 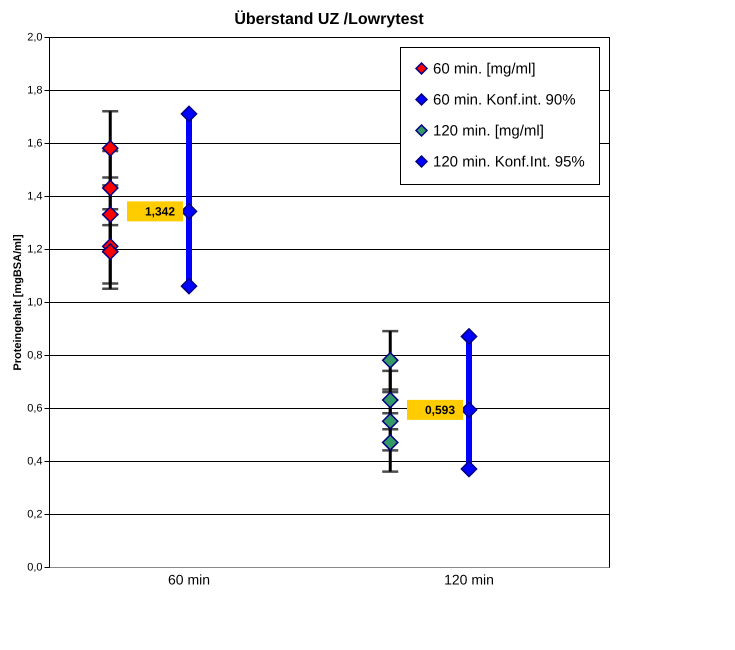 I want to click on chart-title: Überstand UZ /Lowrytest, so click(x=329, y=19).